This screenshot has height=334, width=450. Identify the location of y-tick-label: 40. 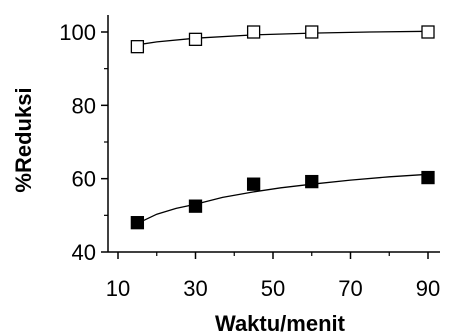
(84, 252).